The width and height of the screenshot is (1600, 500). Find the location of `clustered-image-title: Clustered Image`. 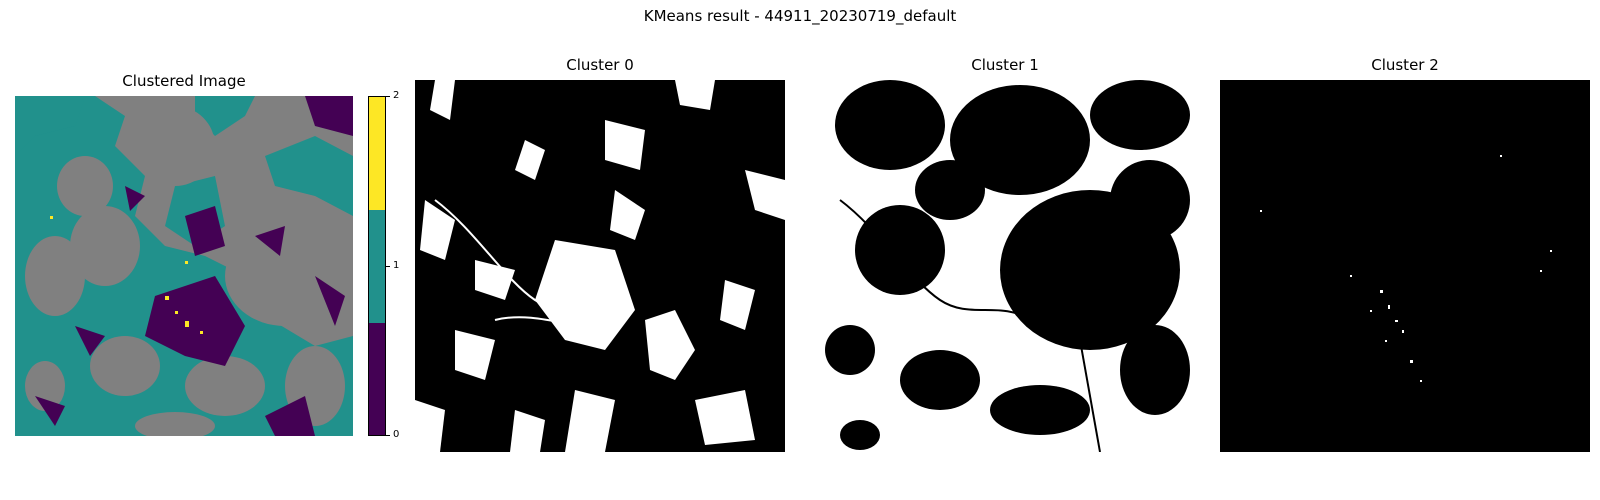

clustered-image-title: Clustered Image is located at coordinates (184, 81).